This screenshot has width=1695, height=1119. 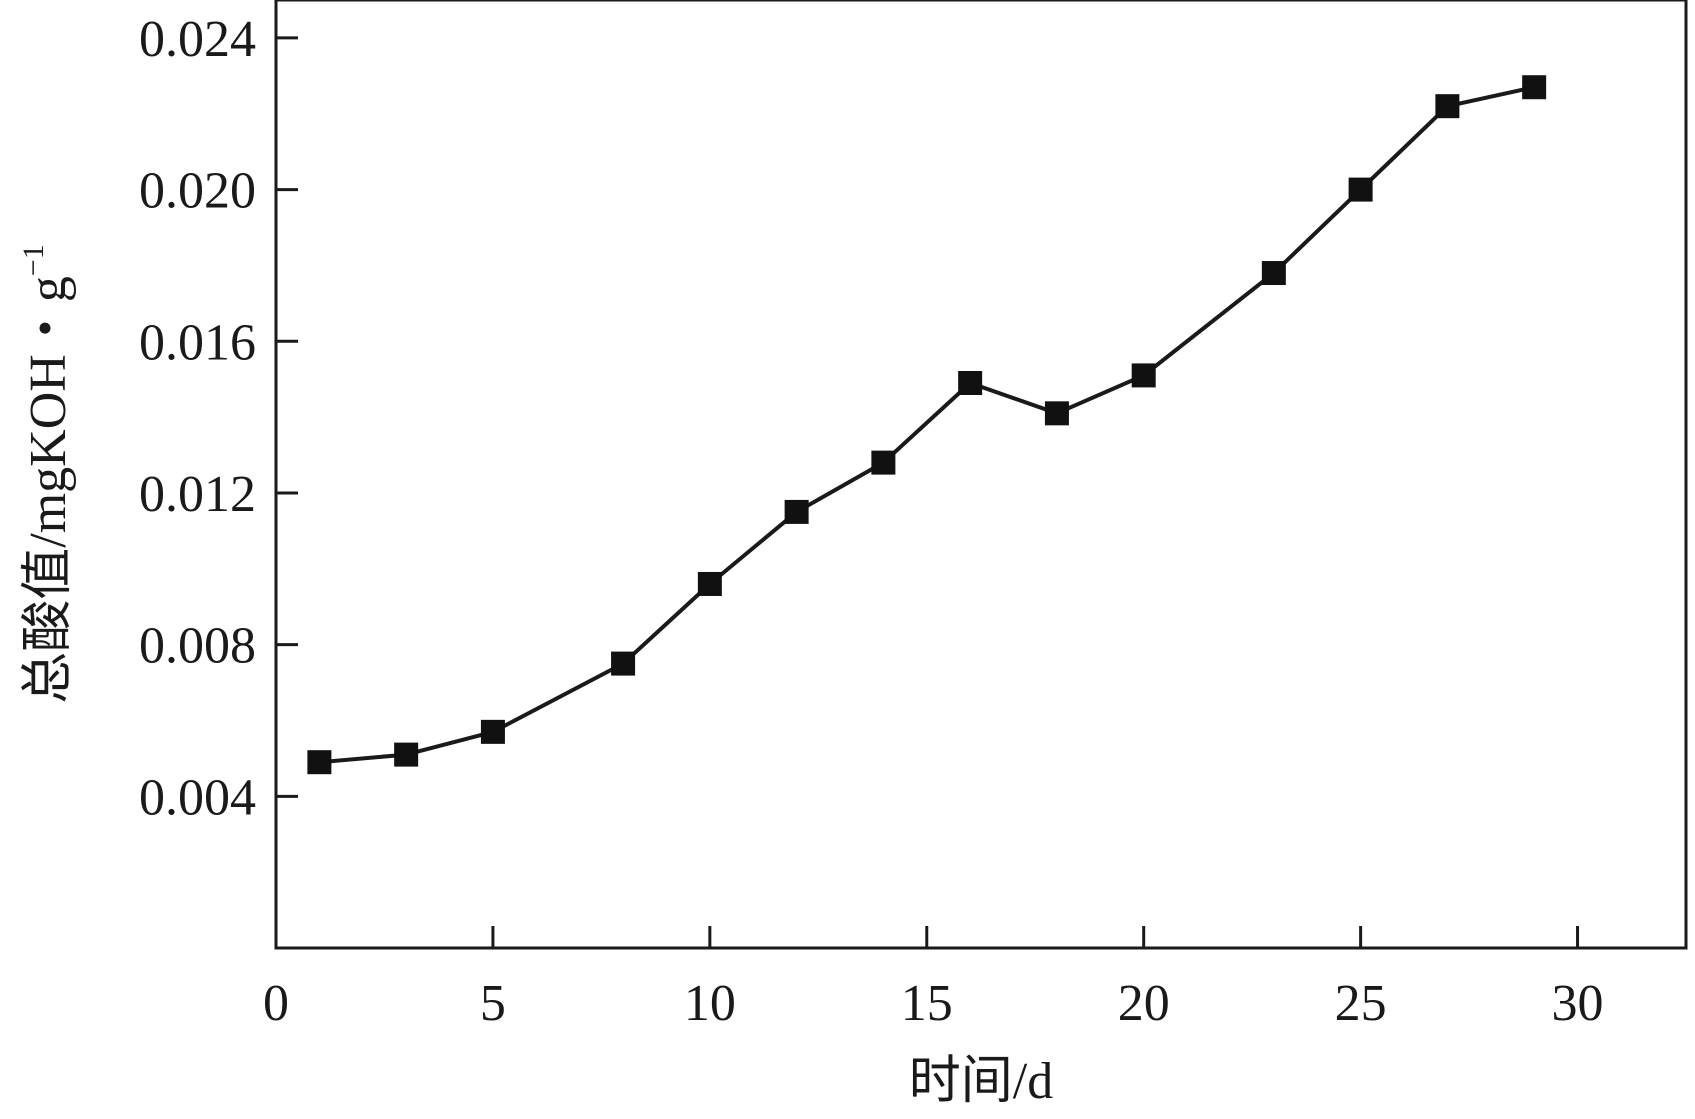 What do you see at coordinates (981, 1081) in the screenshot?
I see `x-axis-title: 时间/d` at bounding box center [981, 1081].